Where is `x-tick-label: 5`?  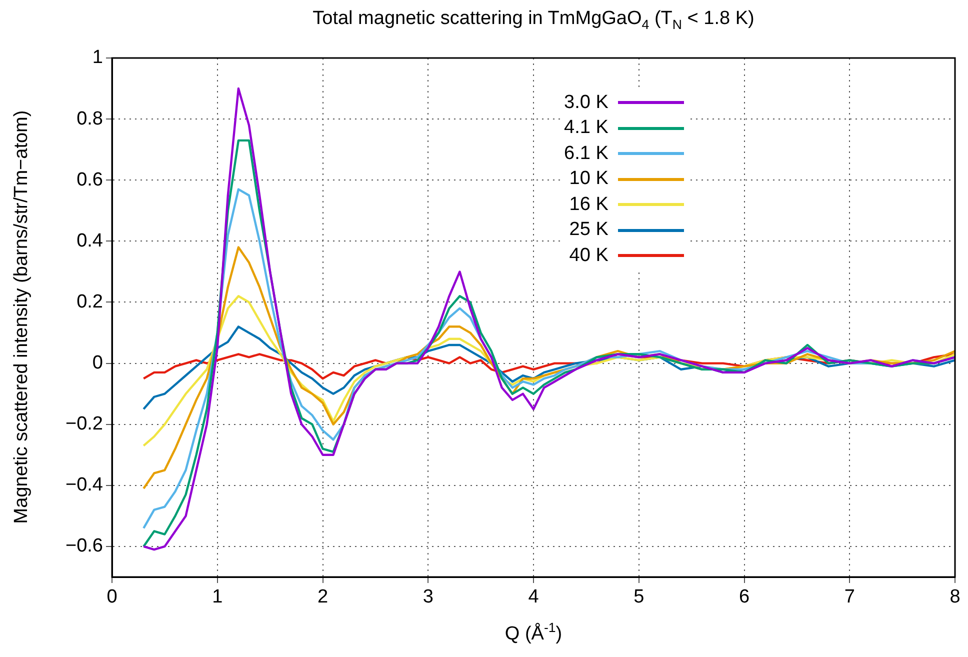
x-tick-label: 5 is located at coordinates (639, 597).